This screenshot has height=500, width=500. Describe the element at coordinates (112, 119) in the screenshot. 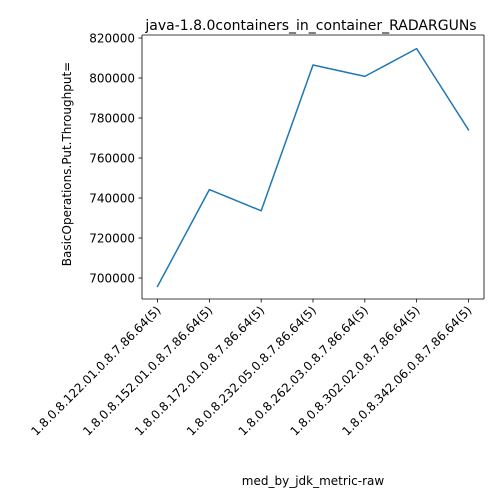

I see `y-tick-label: 780000` at that location.